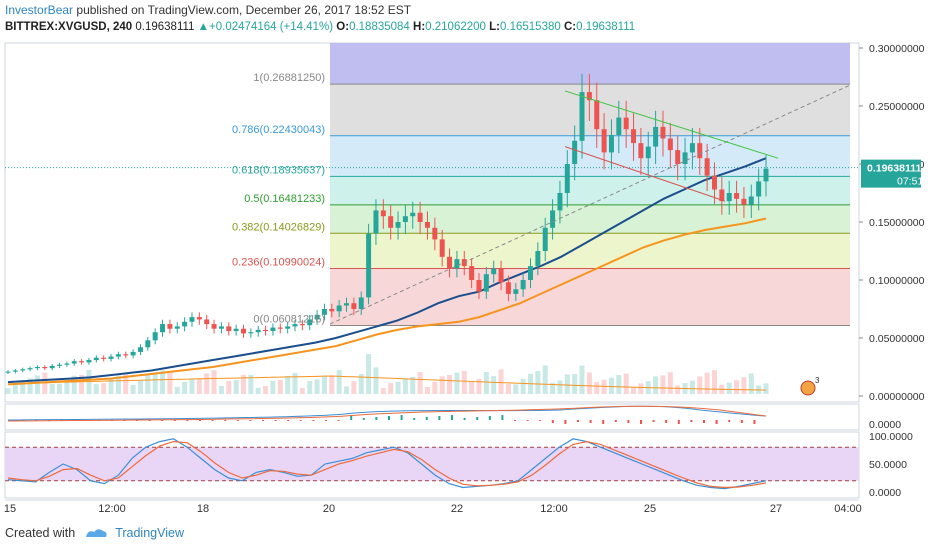 The height and width of the screenshot is (550, 932). What do you see at coordinates (530, 27) in the screenshot?
I see `low-value: 0.16515380` at bounding box center [530, 27].